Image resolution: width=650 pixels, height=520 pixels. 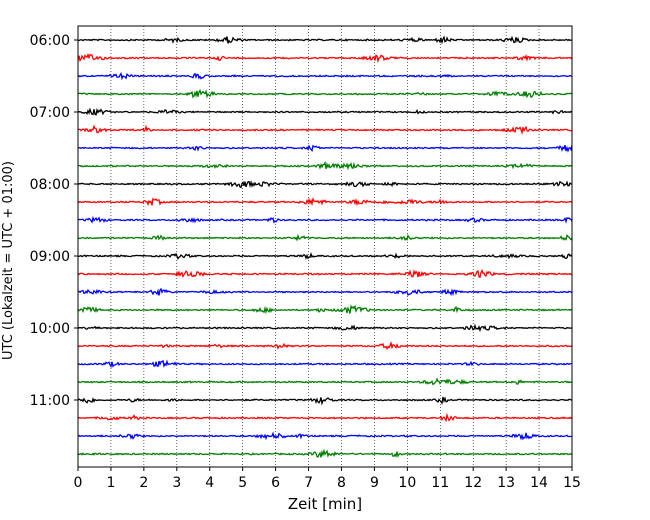 What do you see at coordinates (325, 504) in the screenshot?
I see `x-axis-label: Zeit [min]` at bounding box center [325, 504].